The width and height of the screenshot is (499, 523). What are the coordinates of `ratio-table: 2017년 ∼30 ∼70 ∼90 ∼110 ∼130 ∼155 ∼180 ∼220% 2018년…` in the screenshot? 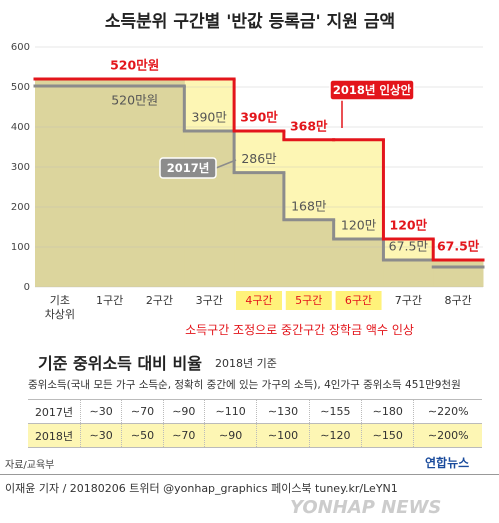 It's located at (255, 423).